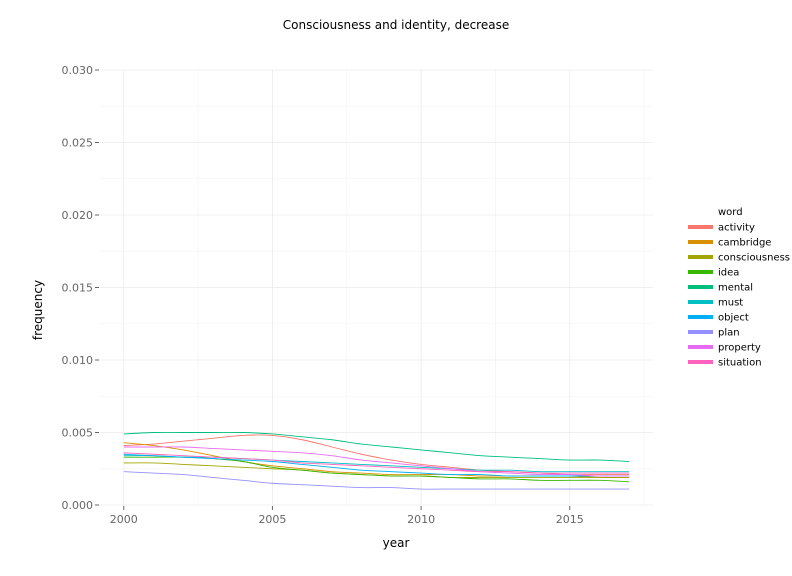 The height and width of the screenshot is (576, 792). Describe the element at coordinates (396, 25) in the screenshot. I see `chart-title: Consciousness and identity, decrease` at that location.